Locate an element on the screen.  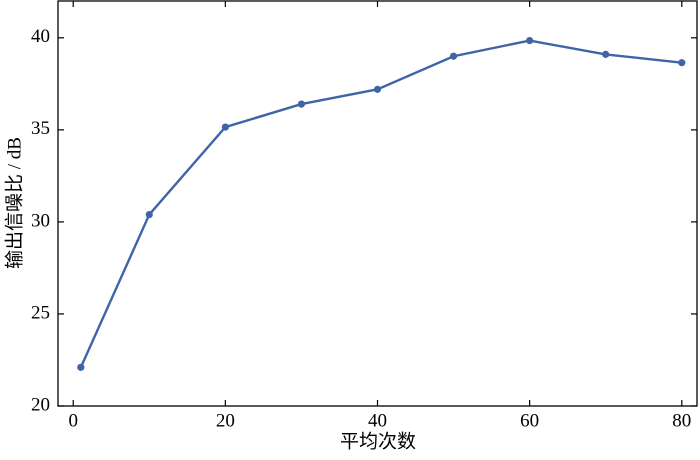
y-tick-label: 30 is located at coordinates (40, 220).